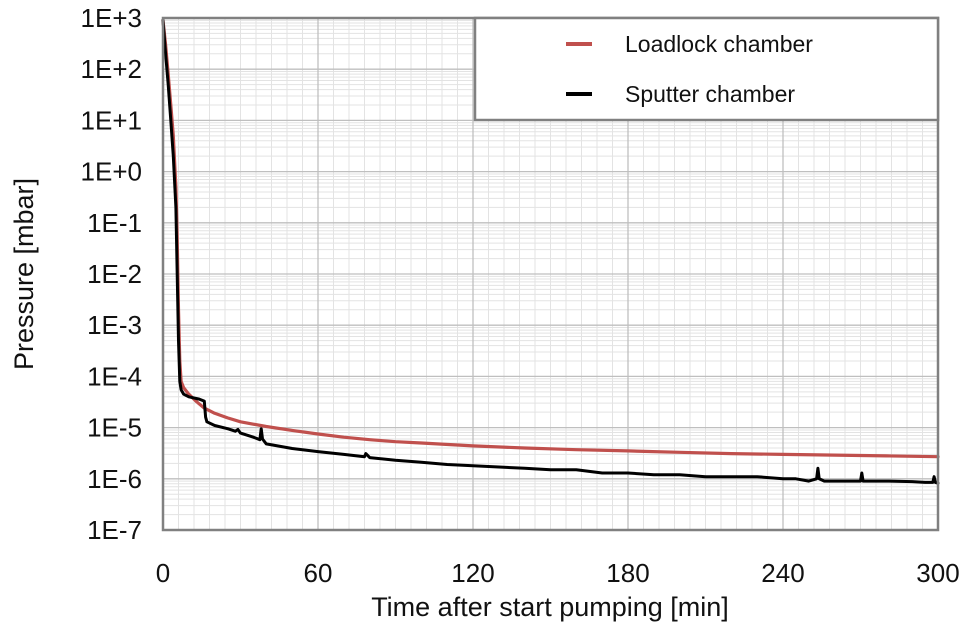  What do you see at coordinates (558, 573) in the screenshot?
I see `x-tick-labels: 0 60 120 180 240 300` at bounding box center [558, 573].